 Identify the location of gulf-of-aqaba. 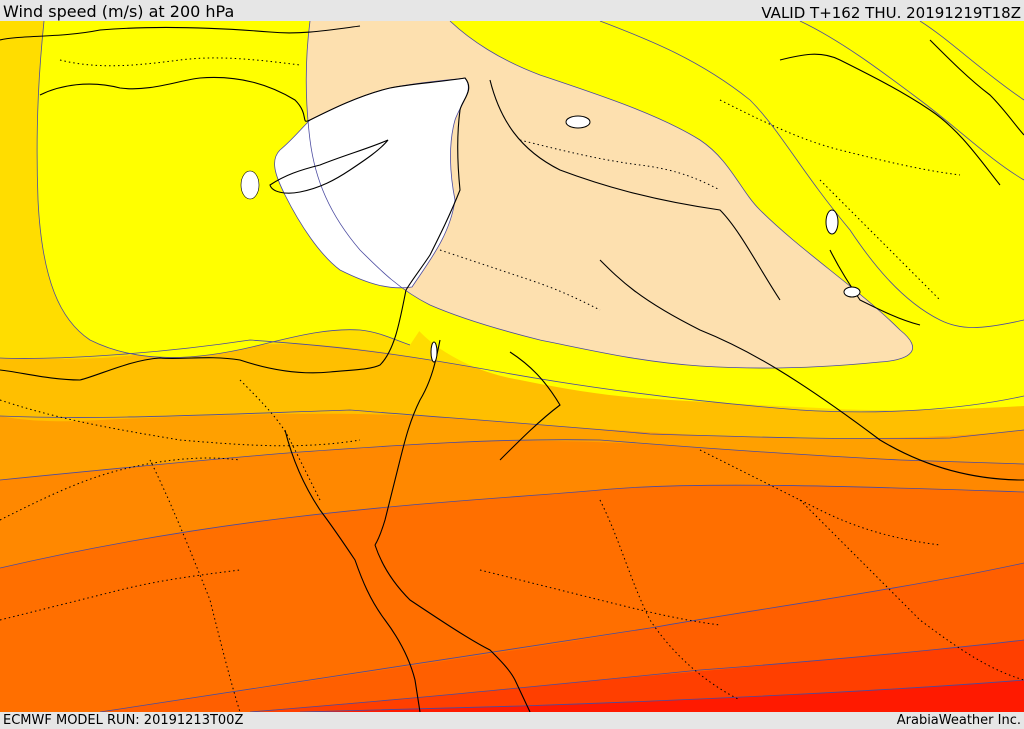
(407, 442).